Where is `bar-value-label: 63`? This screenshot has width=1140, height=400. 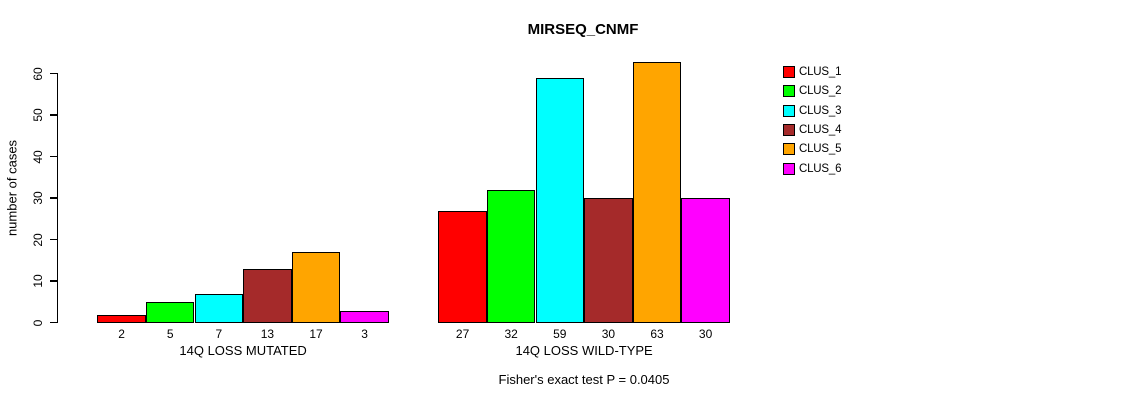
bar-value-label: 63 is located at coordinates (657, 334).